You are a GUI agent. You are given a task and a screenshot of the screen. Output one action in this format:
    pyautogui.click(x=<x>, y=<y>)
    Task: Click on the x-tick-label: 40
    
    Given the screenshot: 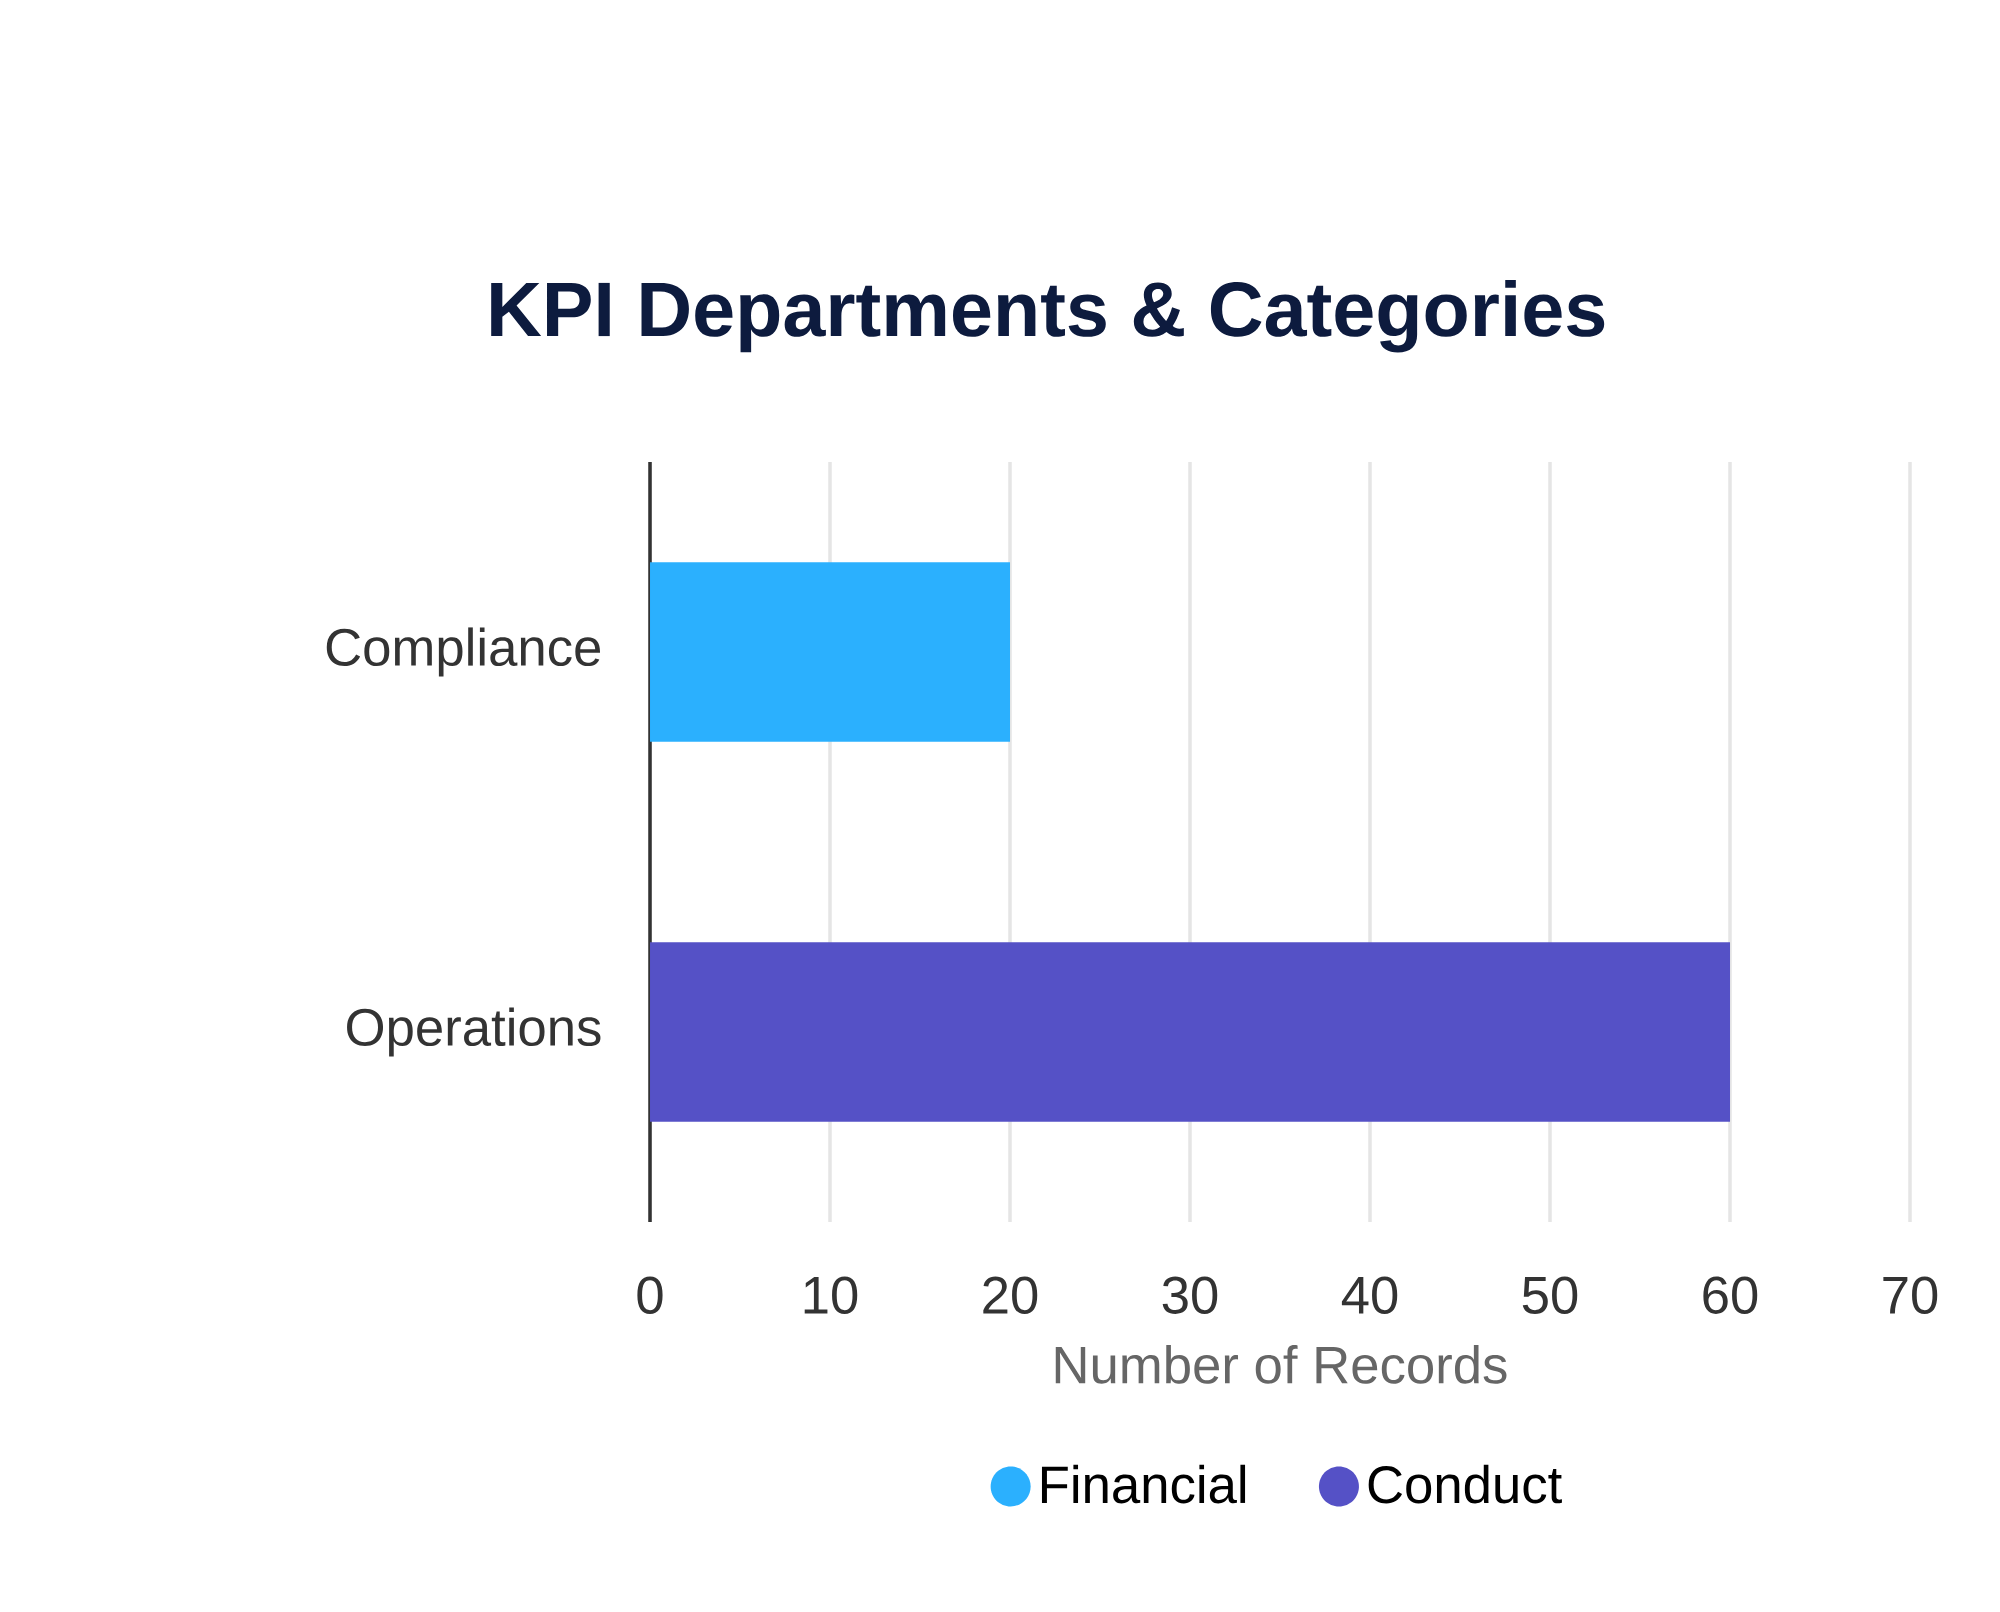 What is the action you would take?
    pyautogui.click(x=1369, y=1295)
    